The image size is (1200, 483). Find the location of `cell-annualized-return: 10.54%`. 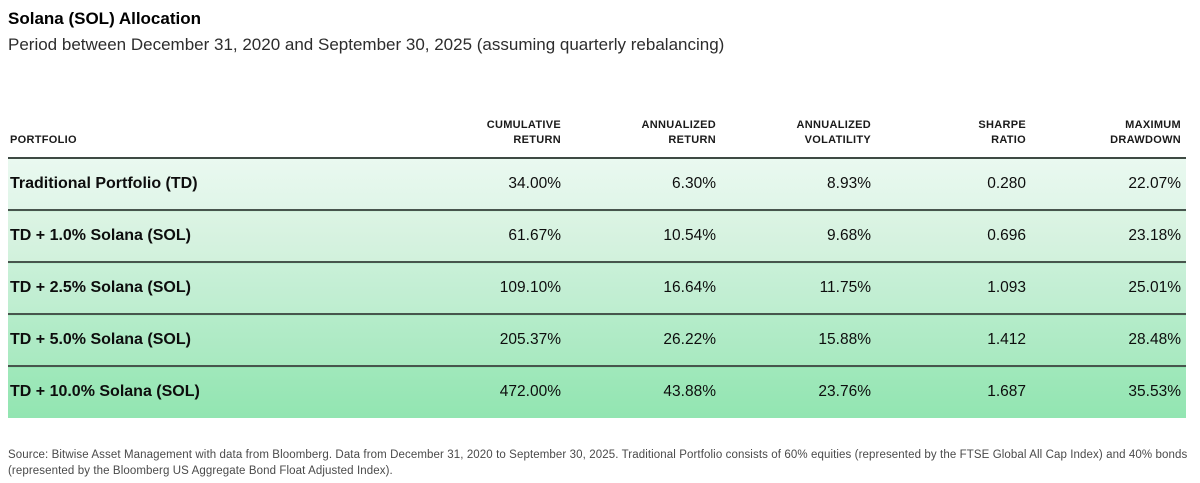

cell-annualized-return: 10.54% is located at coordinates (689, 235).